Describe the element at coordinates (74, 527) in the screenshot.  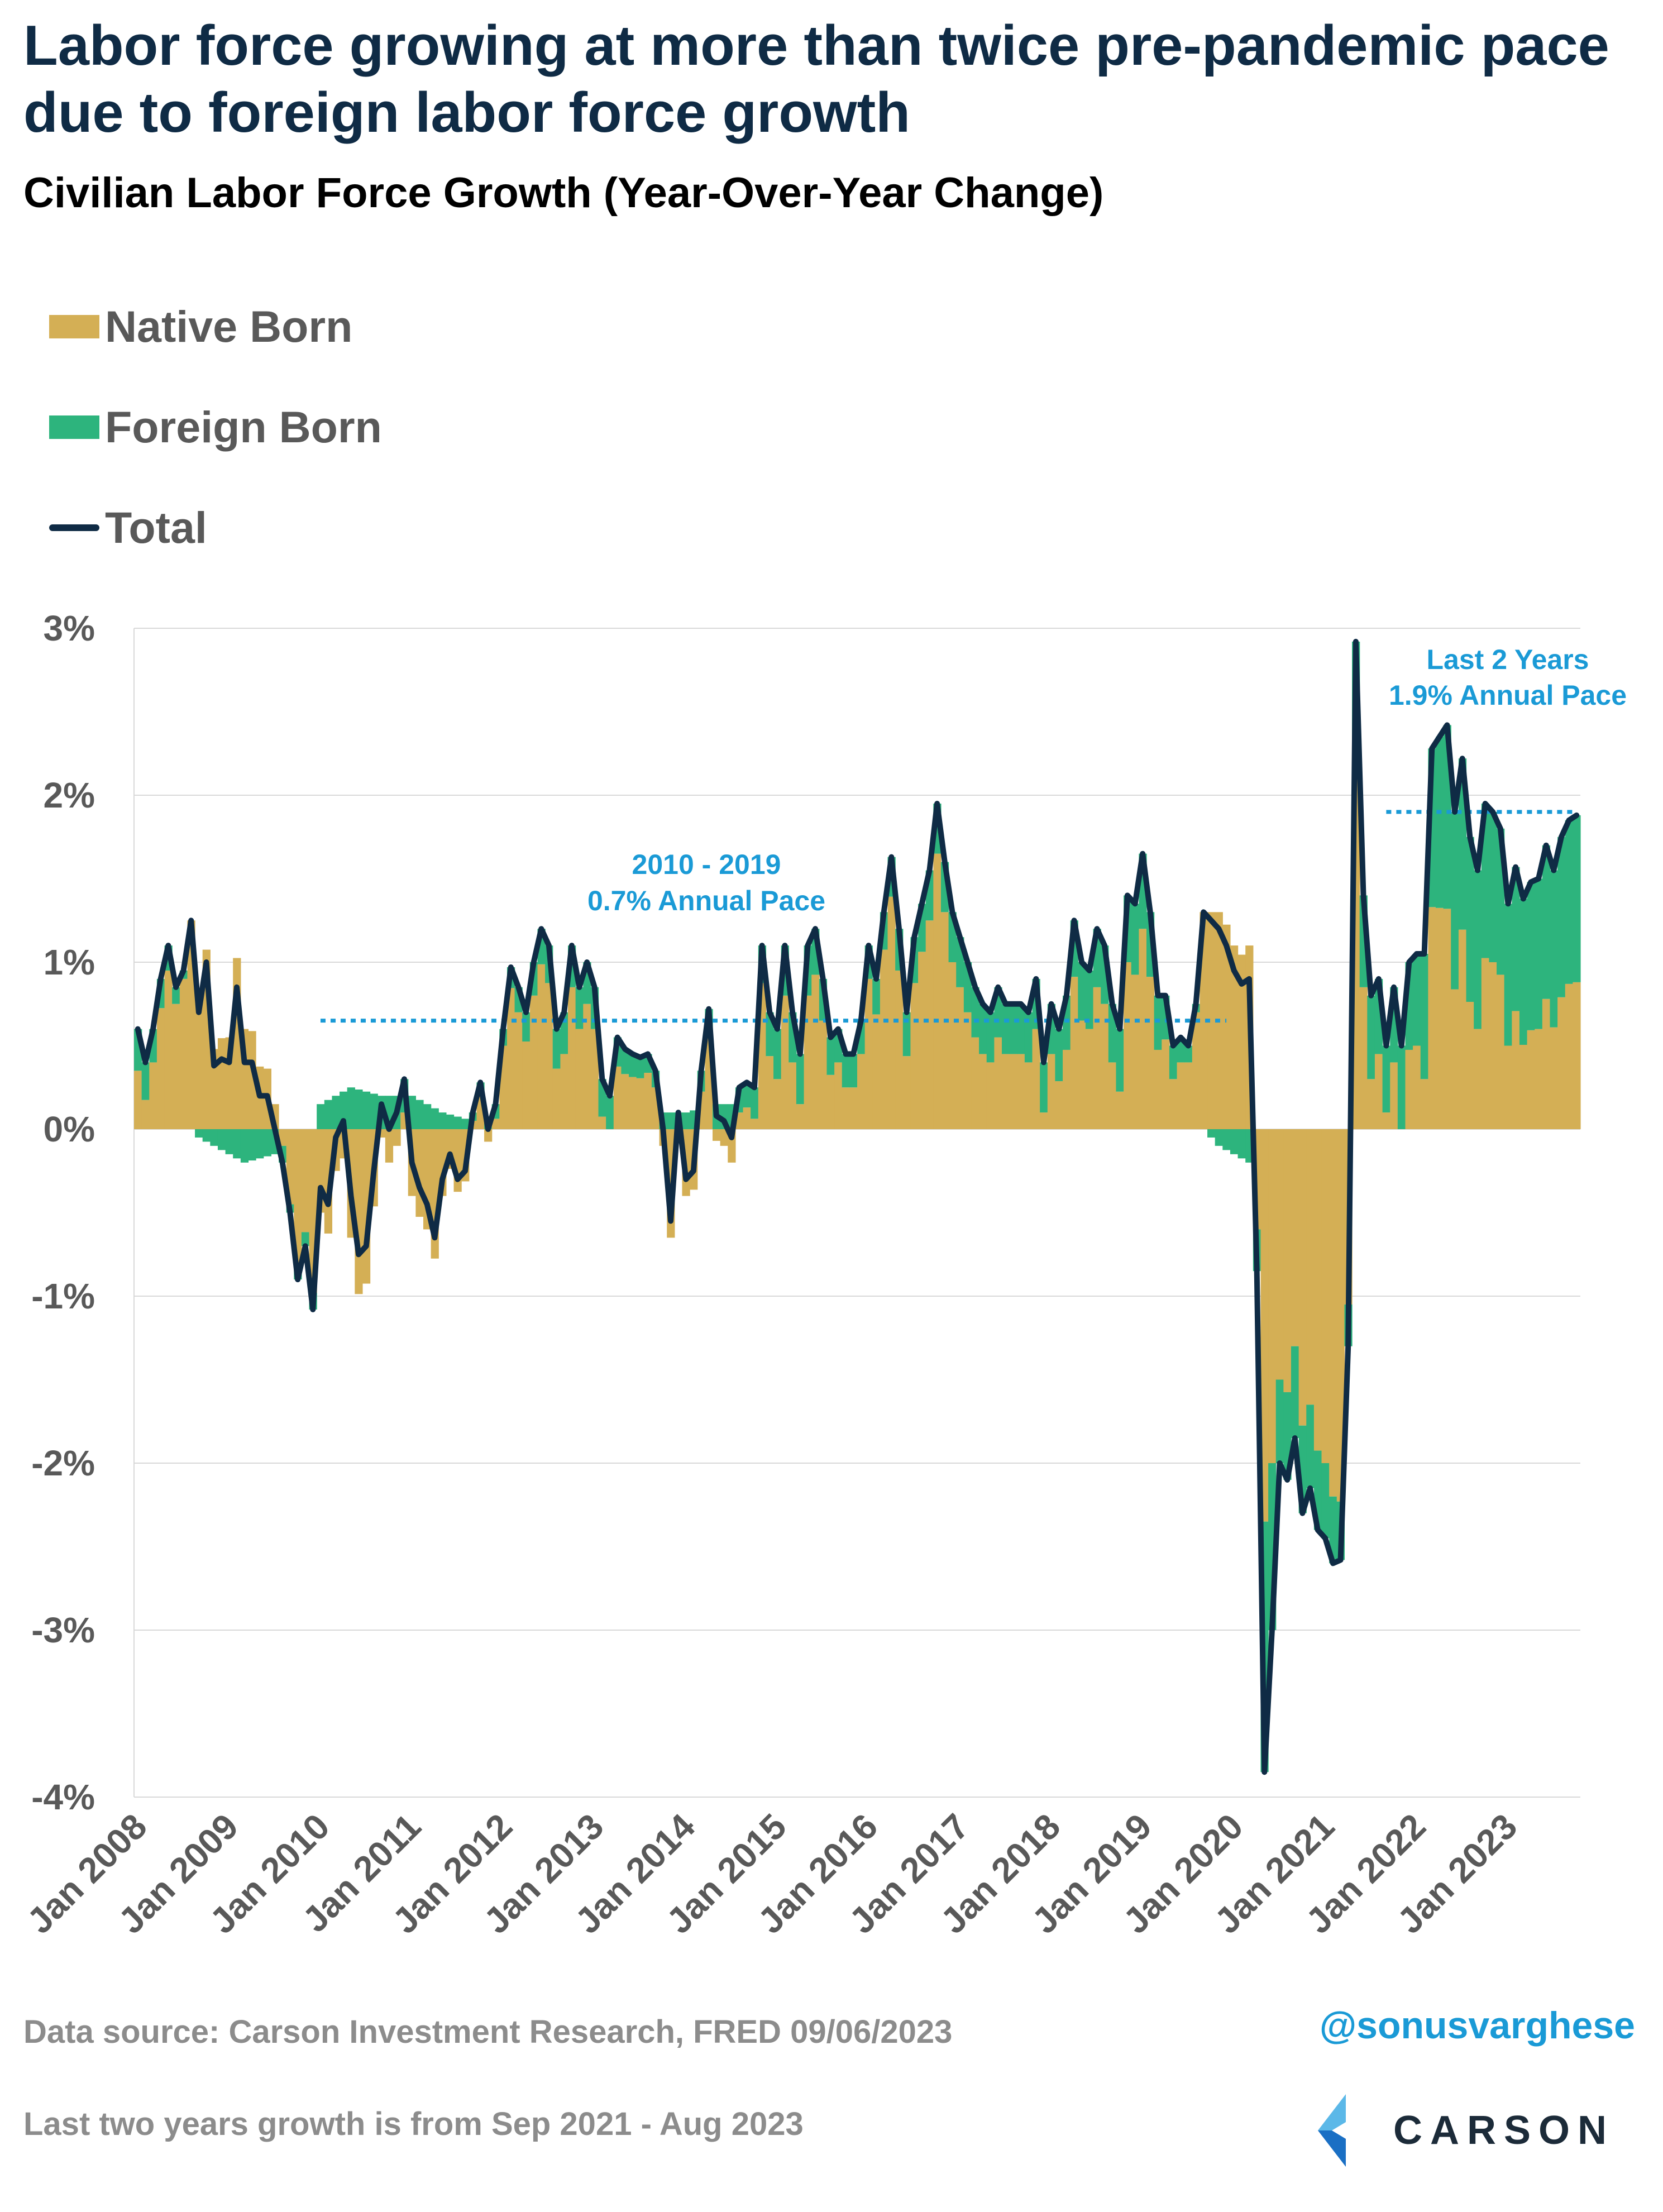
I see `total-line-swatch` at that location.